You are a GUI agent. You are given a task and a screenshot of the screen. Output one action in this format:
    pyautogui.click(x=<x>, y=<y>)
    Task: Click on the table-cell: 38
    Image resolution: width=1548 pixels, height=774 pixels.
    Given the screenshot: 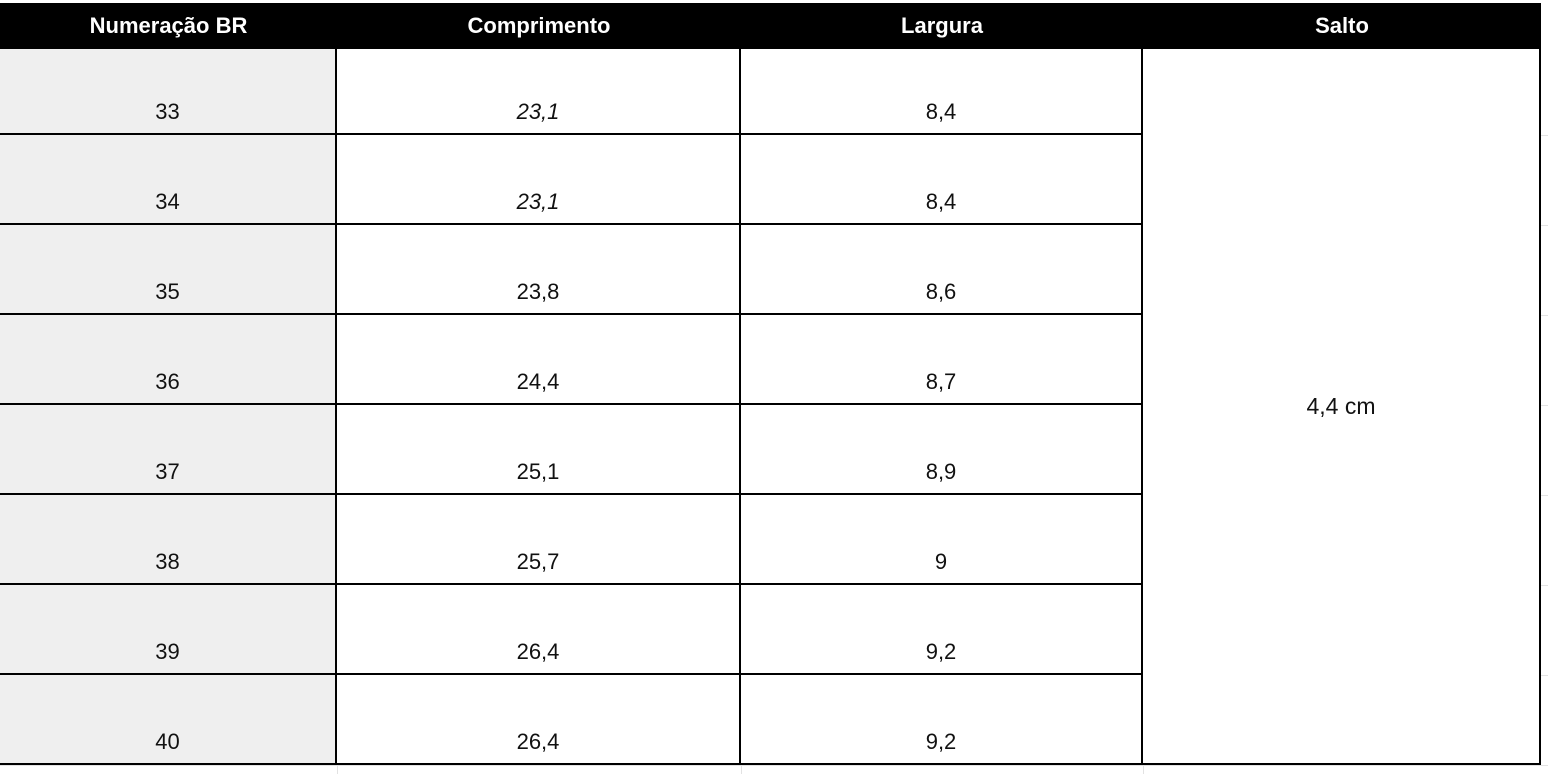 What is the action you would take?
    pyautogui.click(x=168, y=540)
    